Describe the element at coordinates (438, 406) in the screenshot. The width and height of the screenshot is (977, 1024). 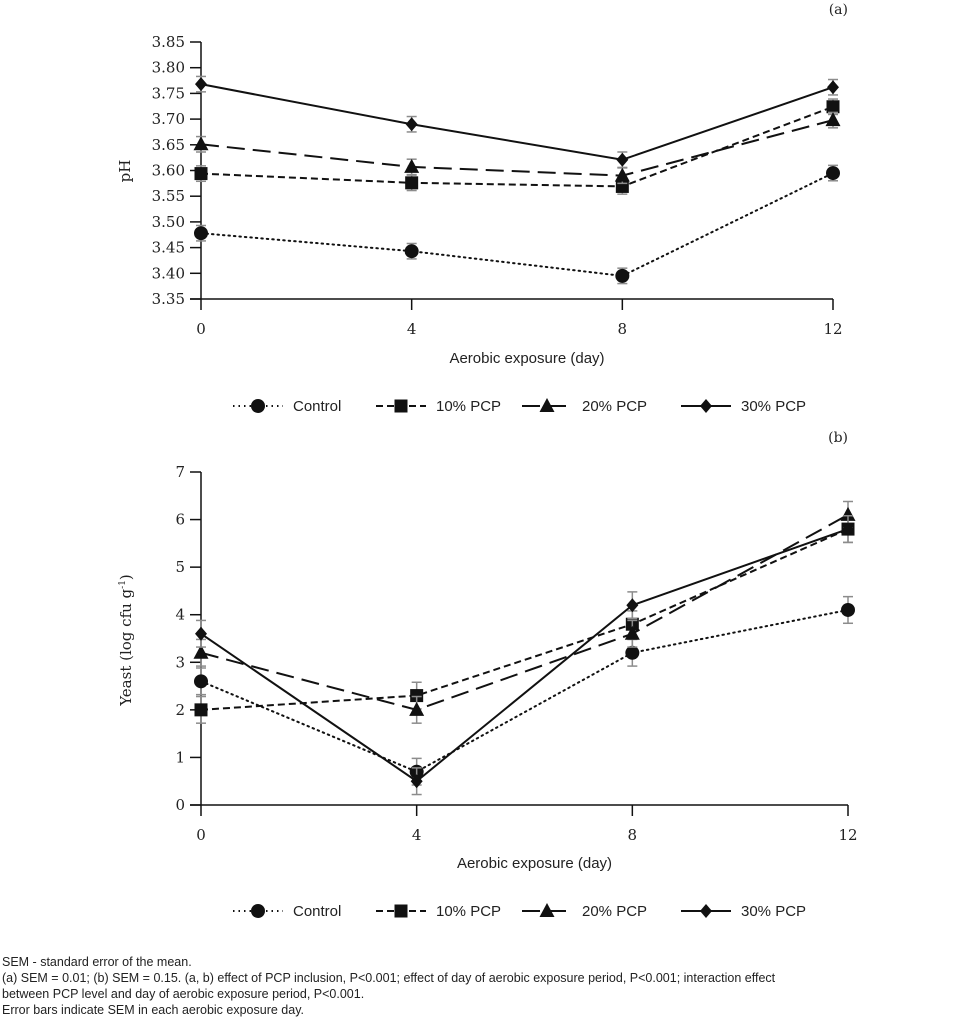
I see `legend-item-10-pcp: 10% PCP` at that location.